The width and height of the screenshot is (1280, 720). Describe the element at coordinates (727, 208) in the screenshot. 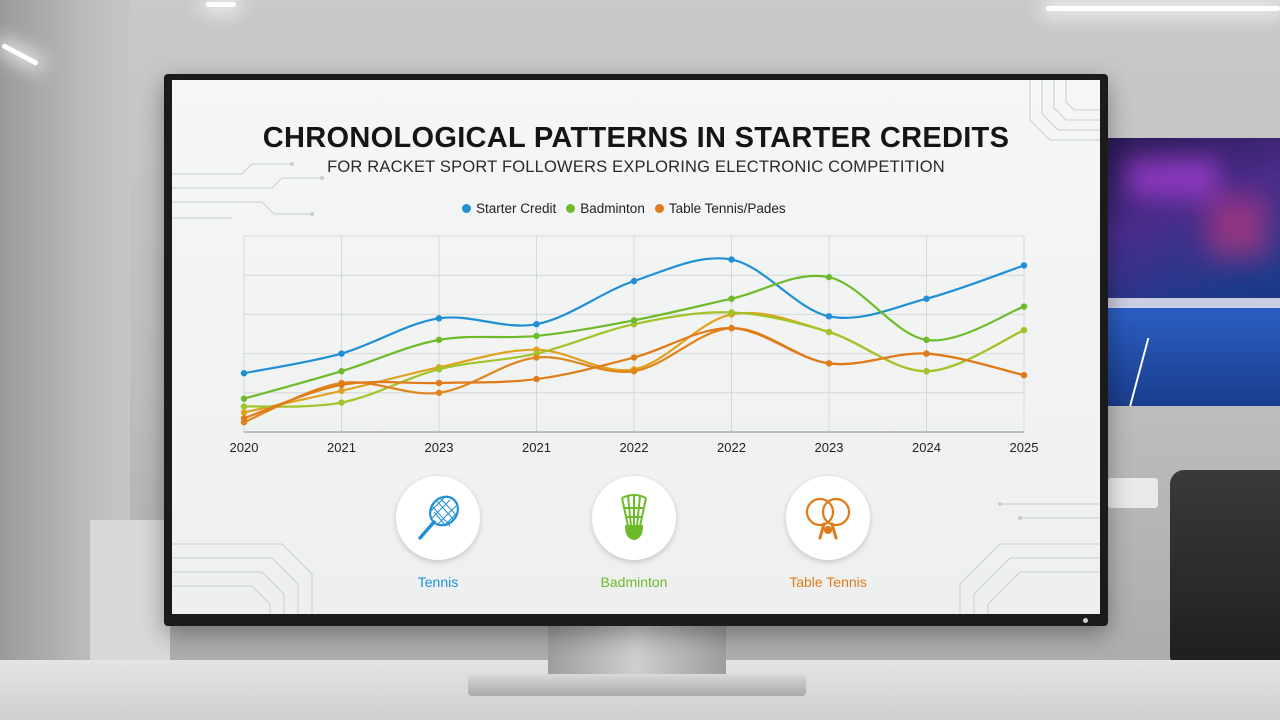

I see `legend-label: Table Tennis/Pades` at that location.